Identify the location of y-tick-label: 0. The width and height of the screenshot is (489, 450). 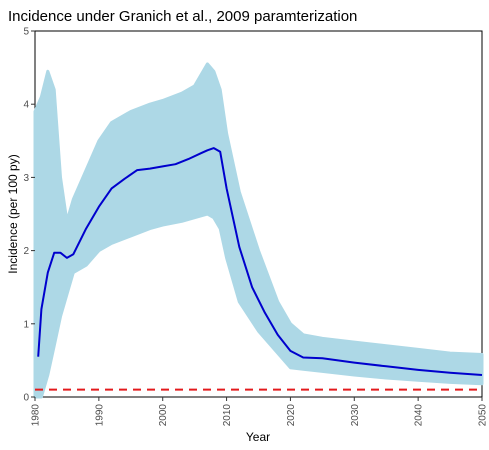
(26, 398).